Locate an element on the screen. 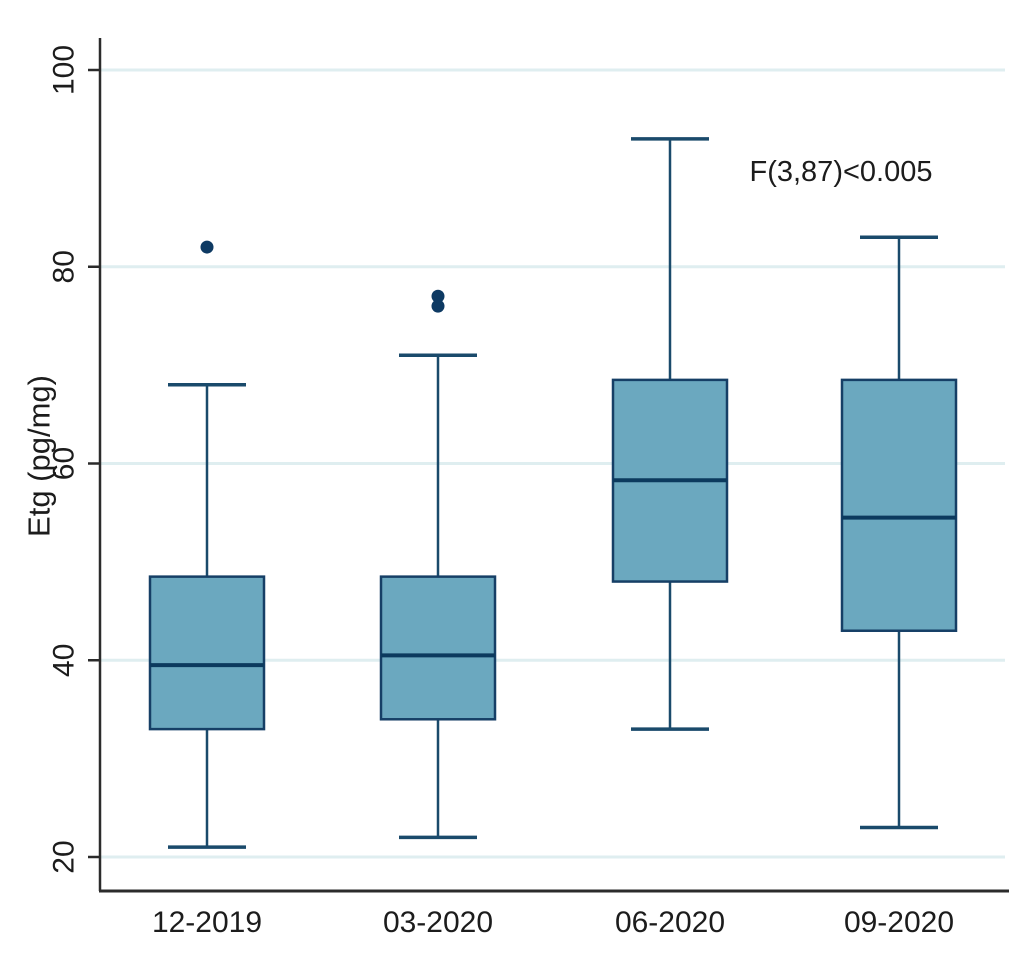 The image size is (1025, 959). x-tick-label: 06-2020 is located at coordinates (670, 922).